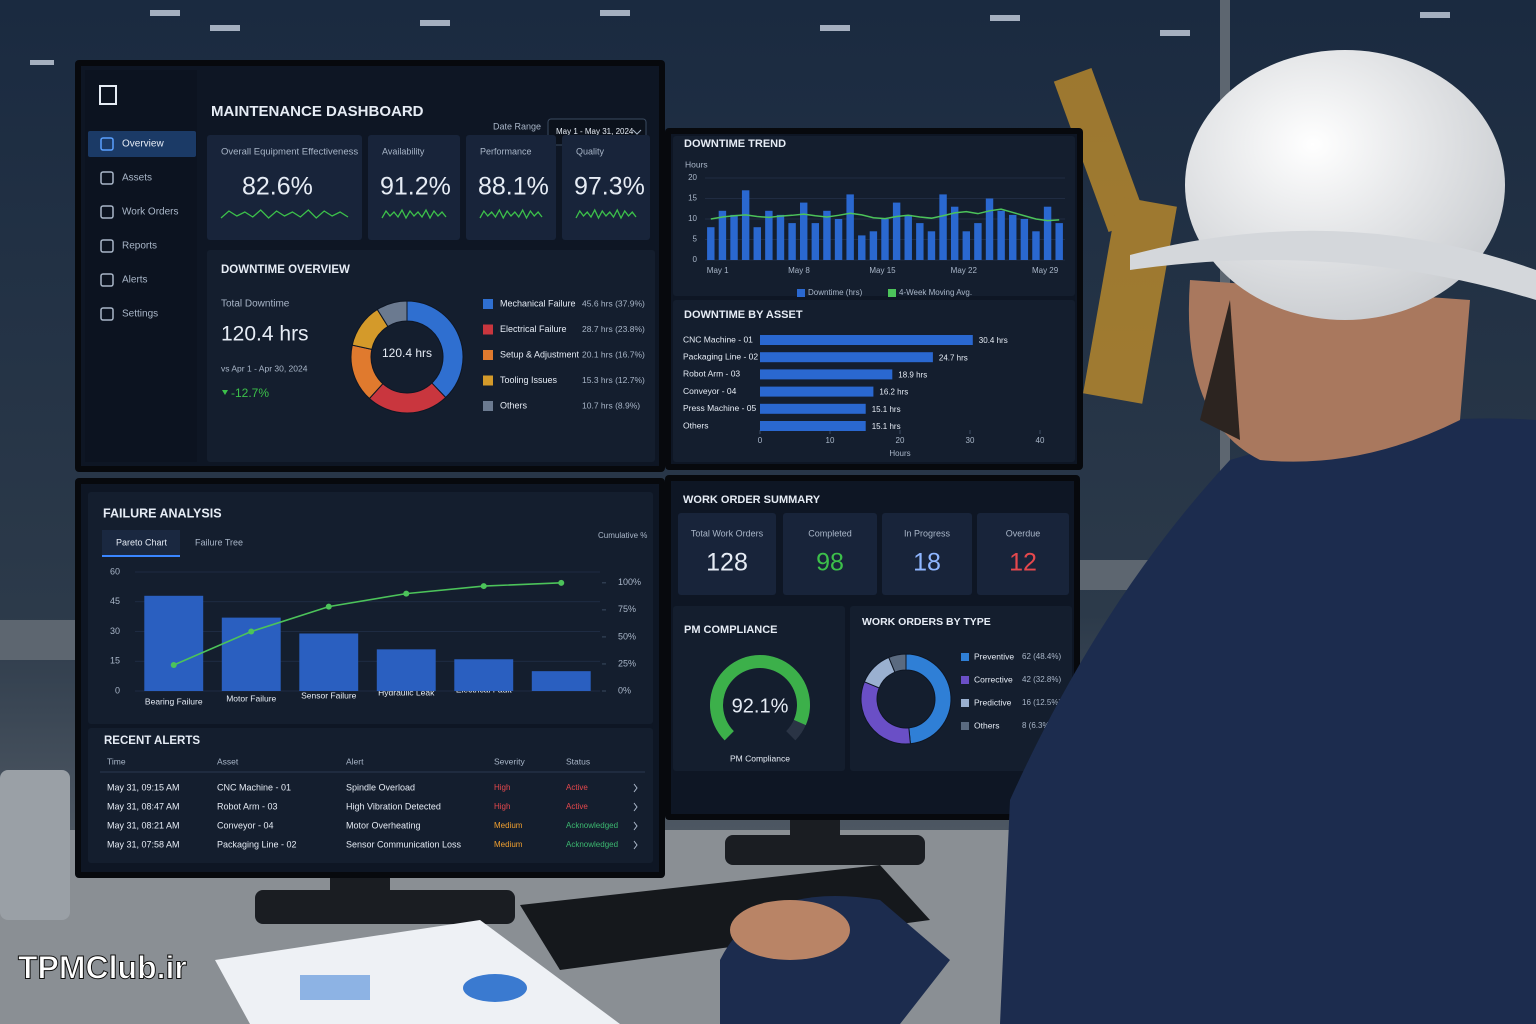 The width and height of the screenshot is (1536, 1024). What do you see at coordinates (627, 636) in the screenshot?
I see `y2-tick-label: 50%` at bounding box center [627, 636].